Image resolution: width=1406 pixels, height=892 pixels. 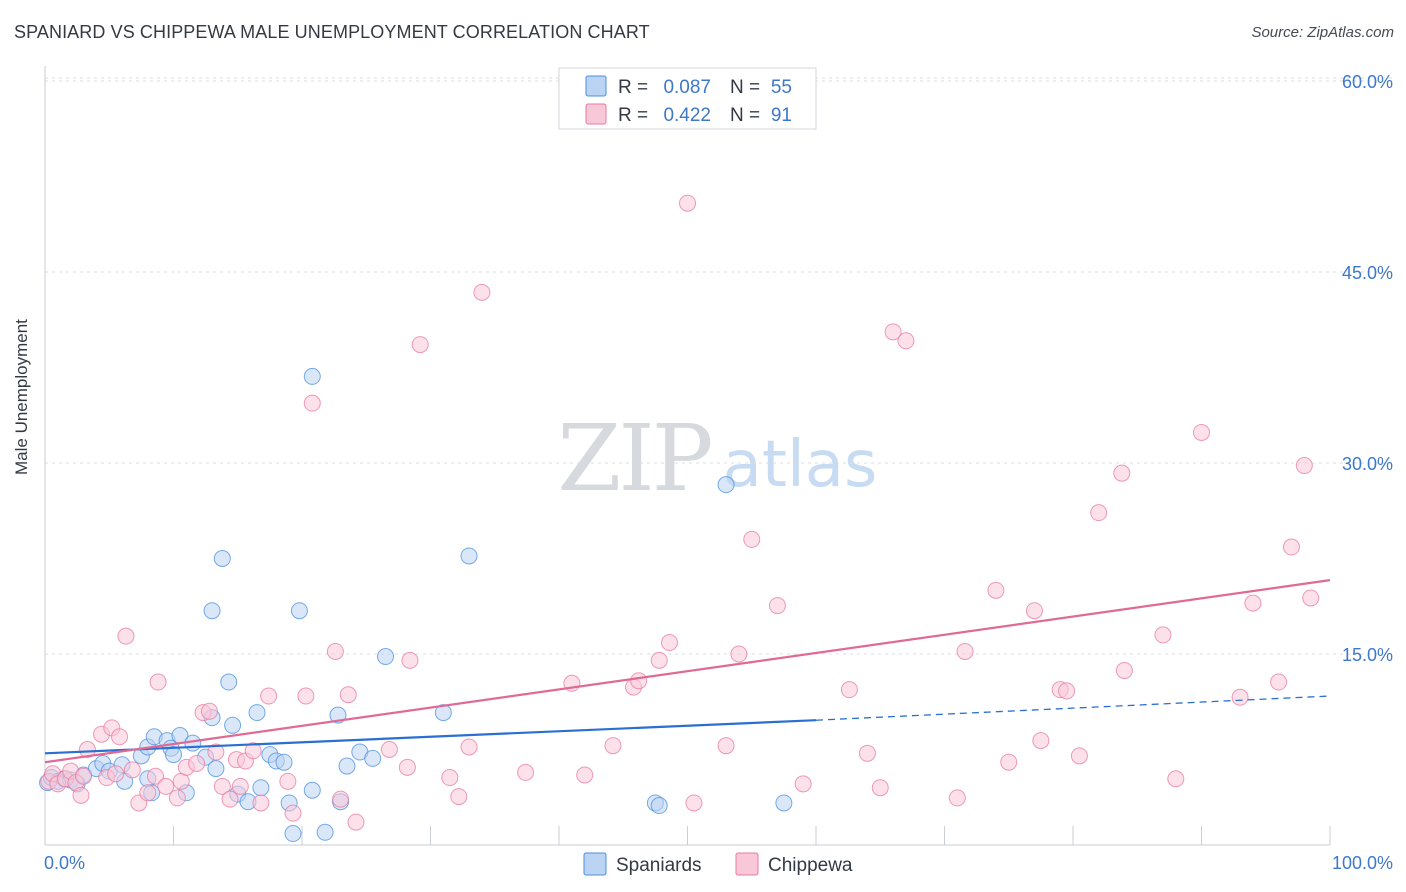 I want to click on x-tick-label: 100.0%, so click(x=1362, y=863).